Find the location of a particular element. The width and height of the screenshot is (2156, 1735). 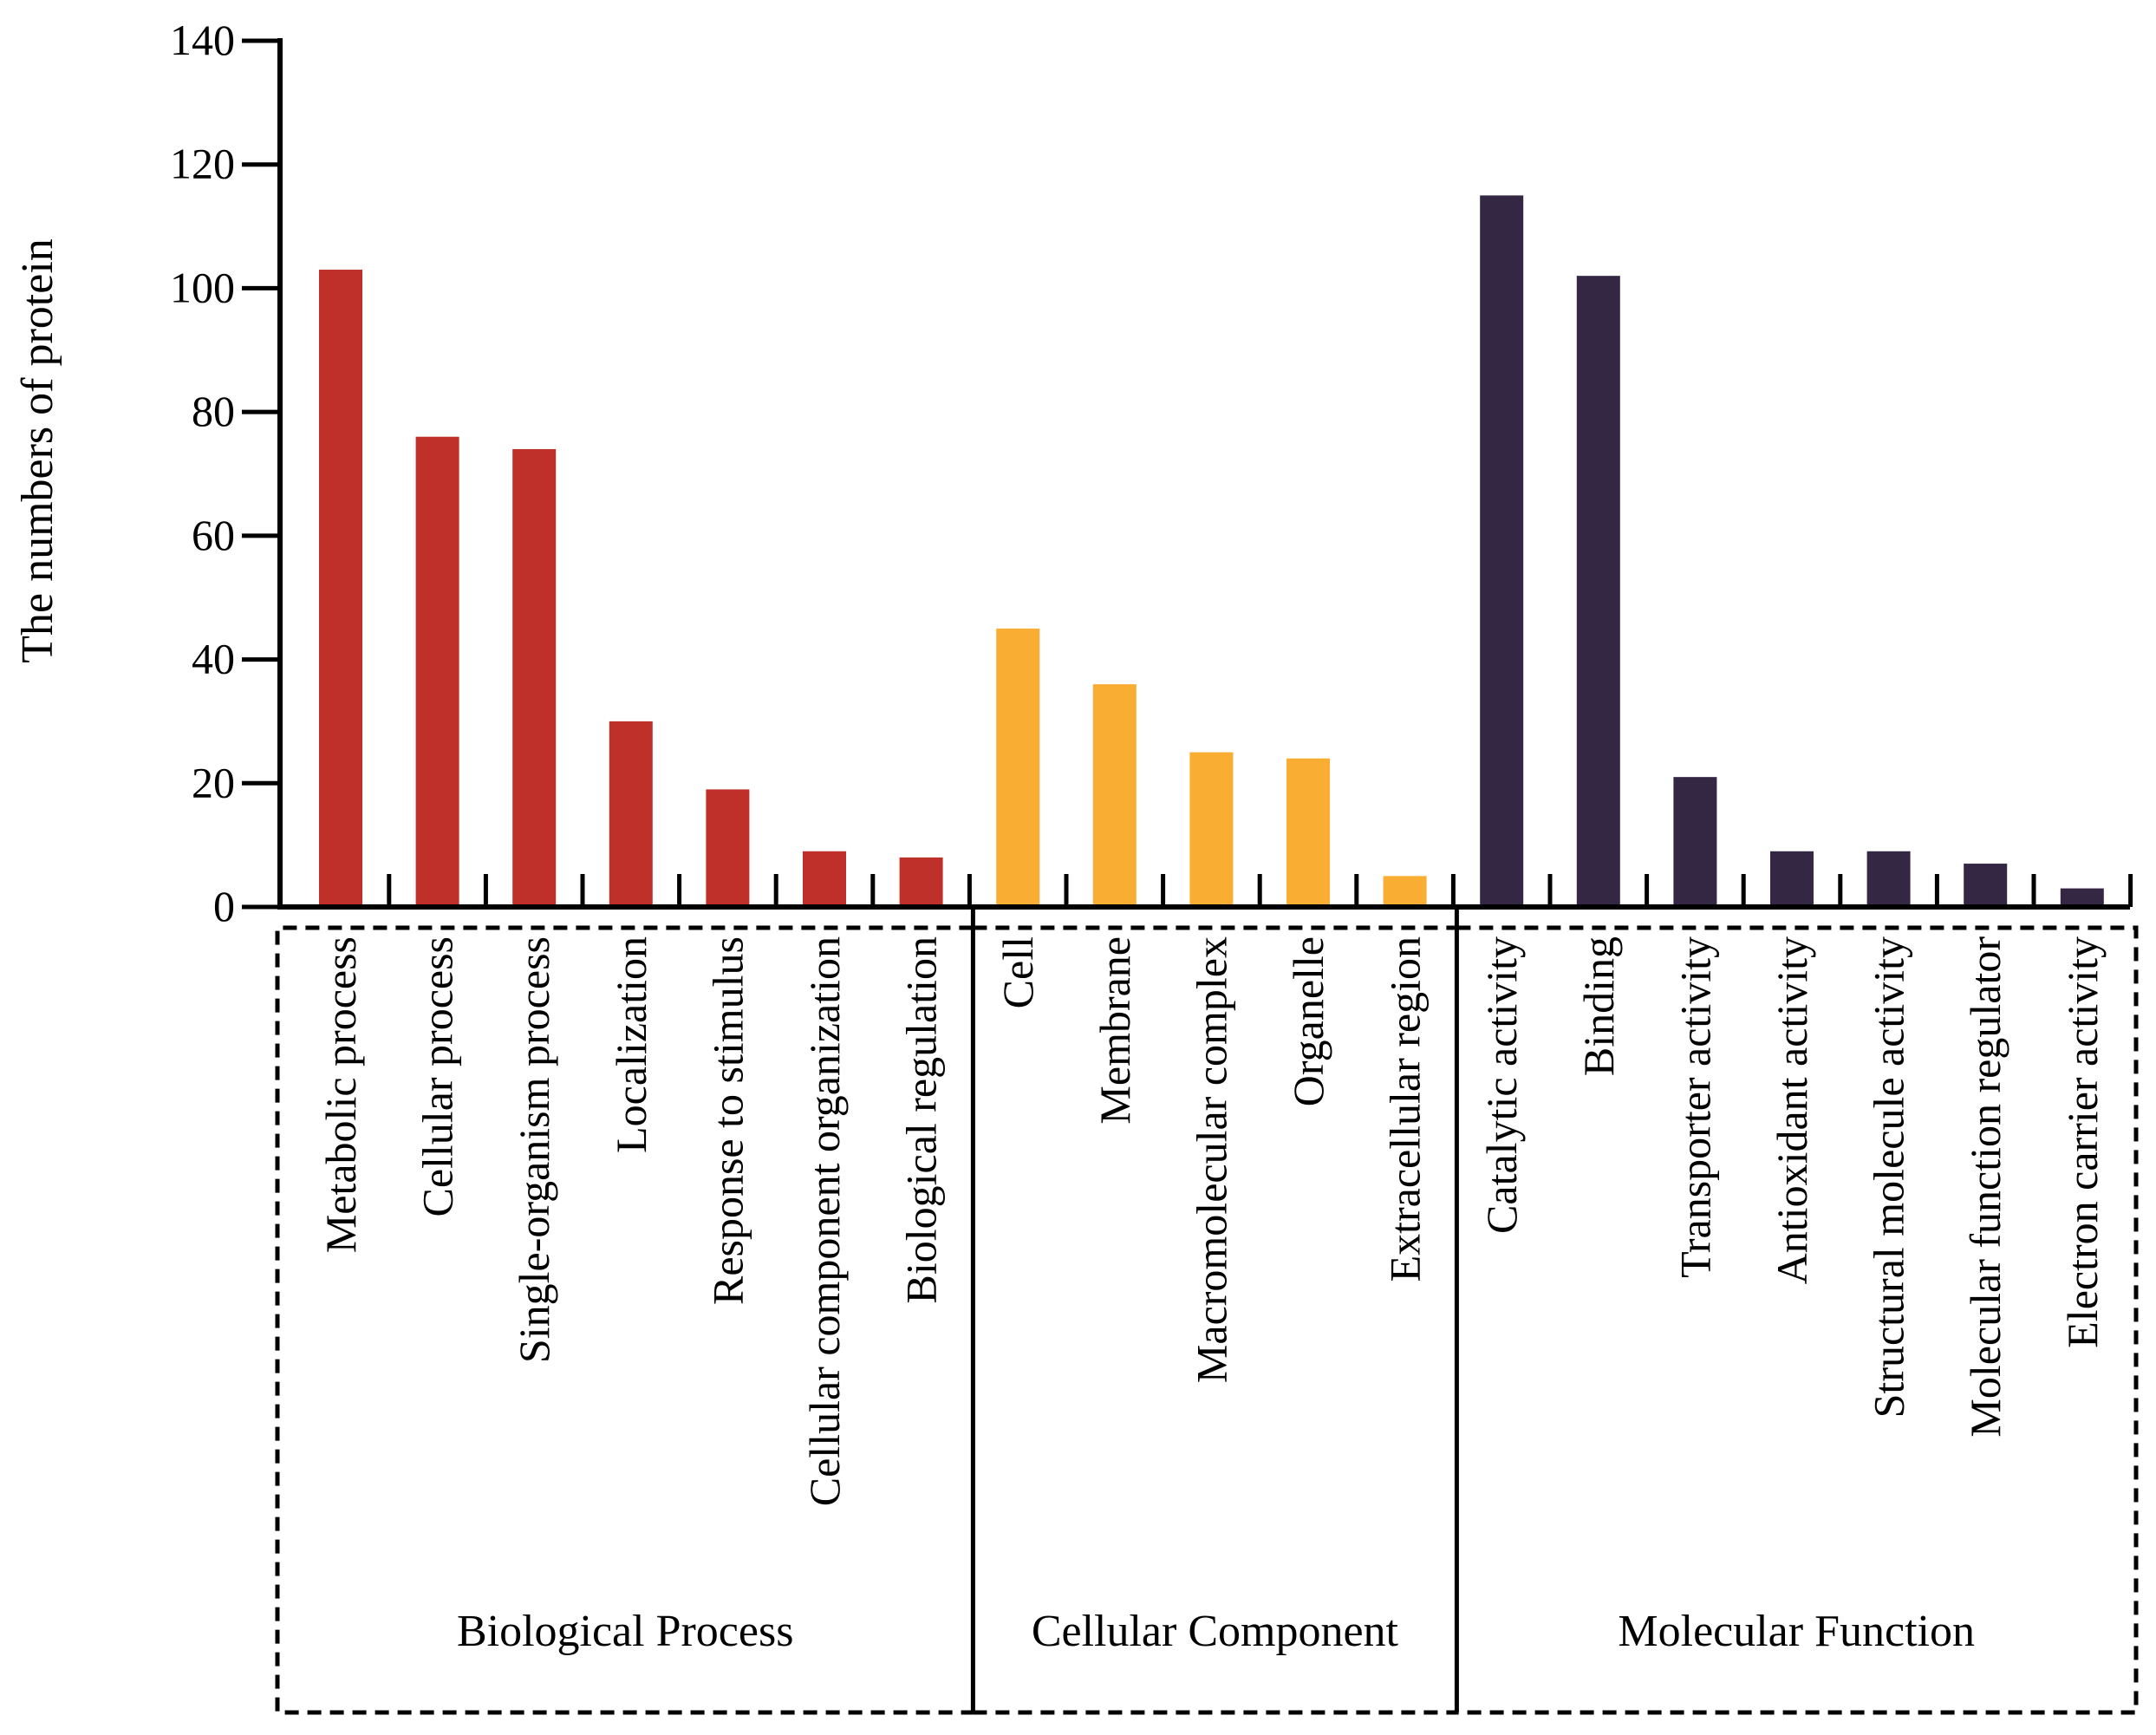

category-label-binding: Binding is located at coordinates (1599, 1006).